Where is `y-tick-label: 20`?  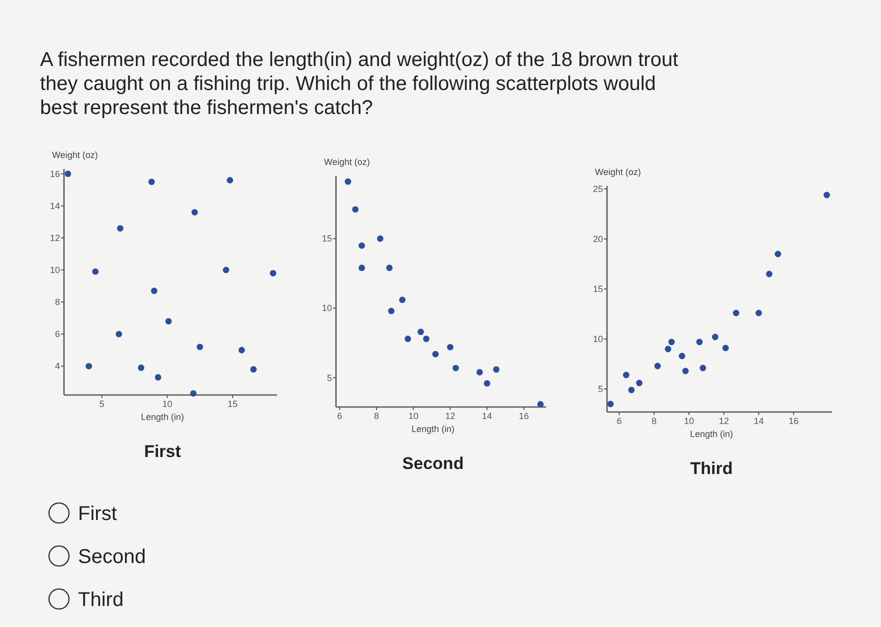
y-tick-label: 20 is located at coordinates (597, 239).